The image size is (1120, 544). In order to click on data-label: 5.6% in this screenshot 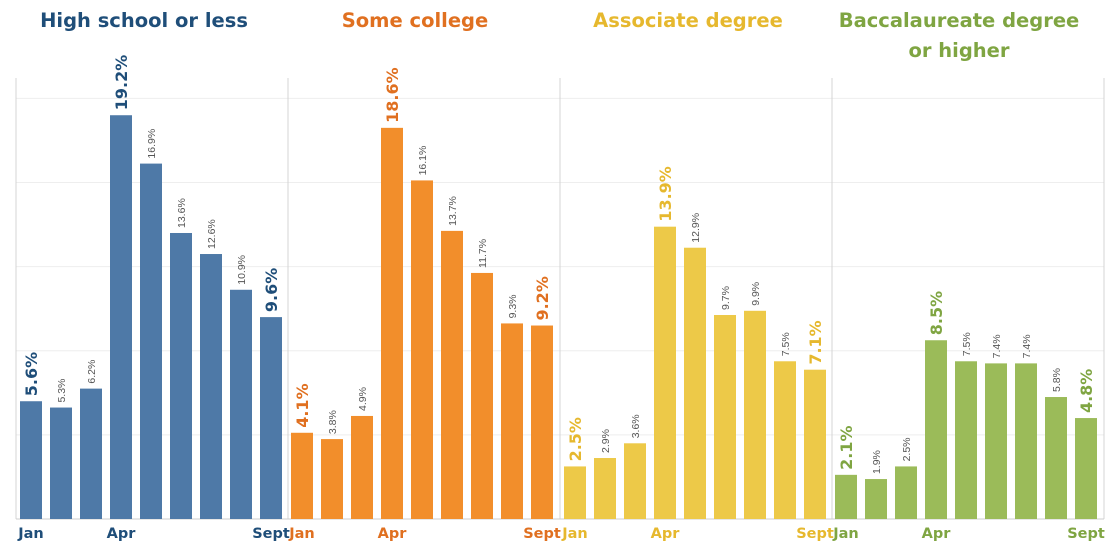, I will do `click(31, 374)`.